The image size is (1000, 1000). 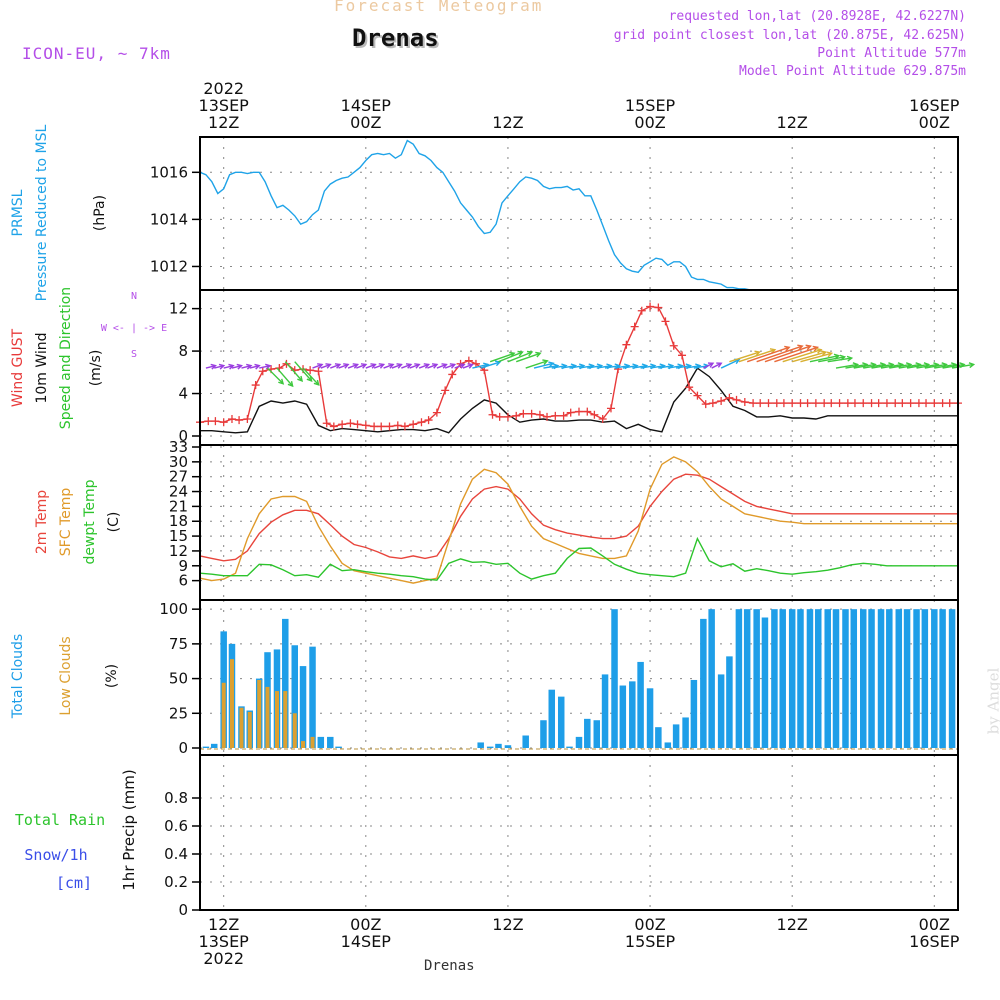 What do you see at coordinates (55, 855) in the screenshot?
I see `snow-axis-label: Snow/1h` at bounding box center [55, 855].